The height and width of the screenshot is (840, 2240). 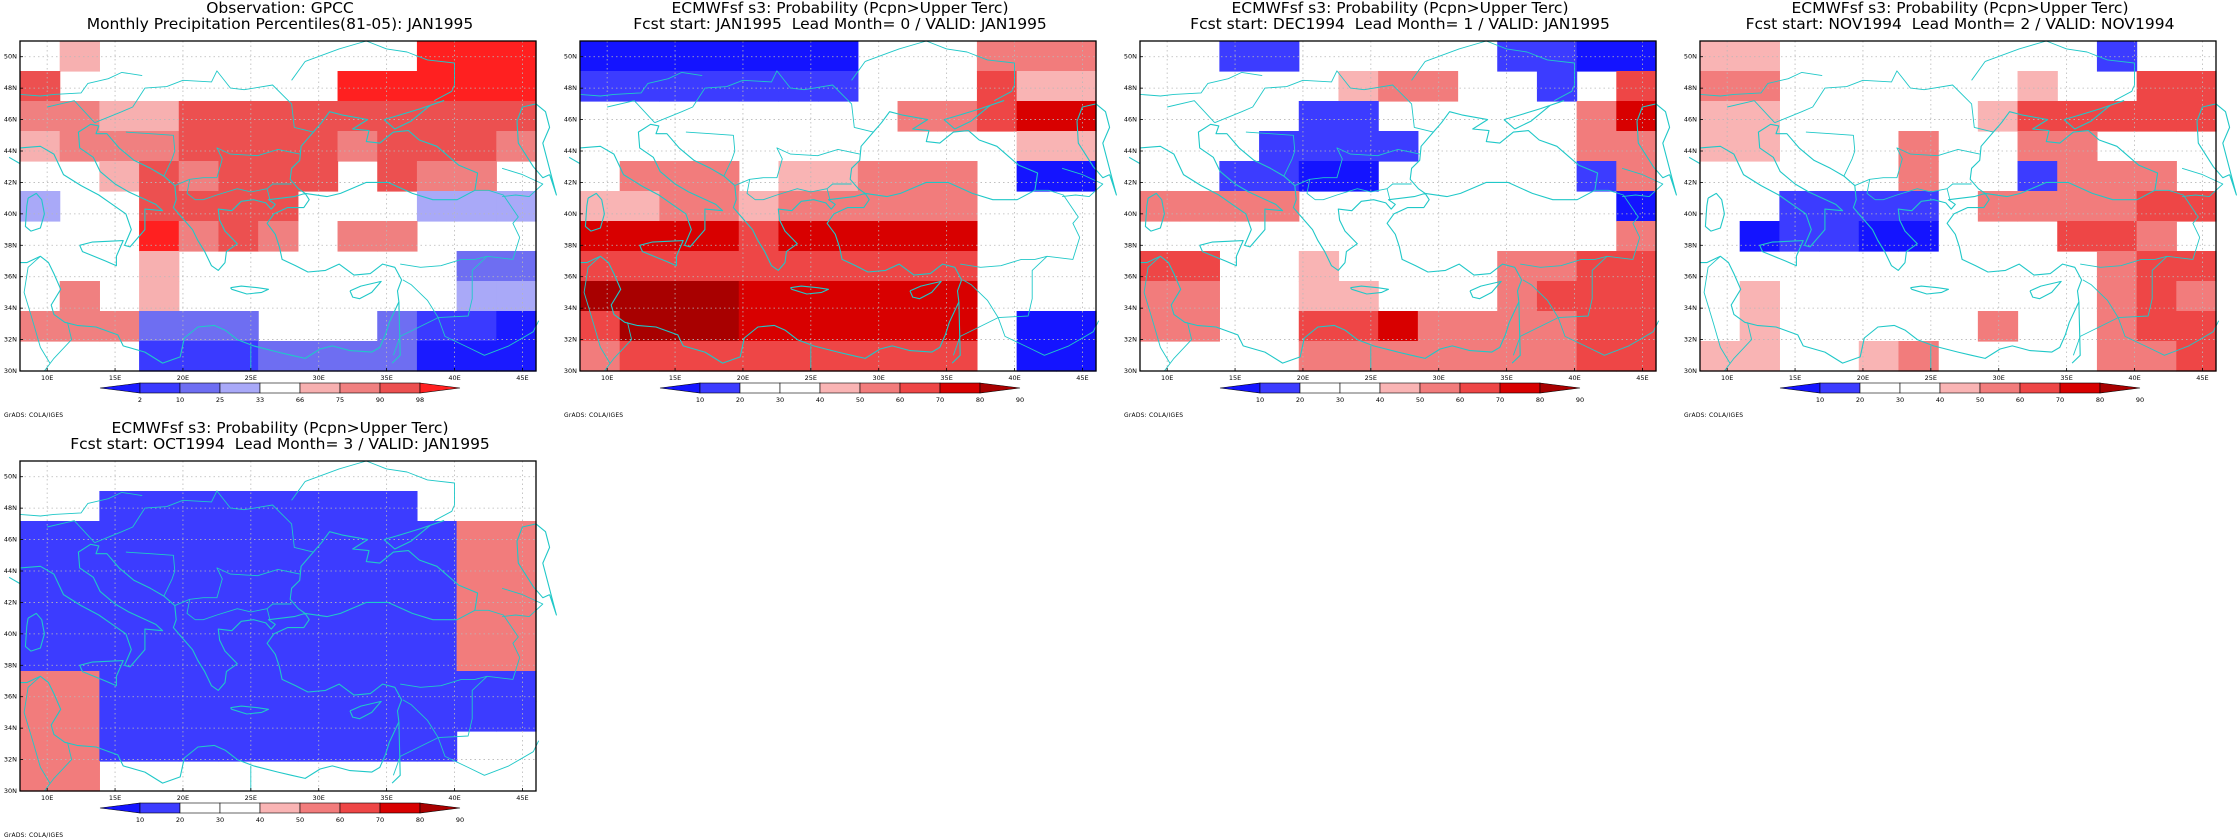 I want to click on lon-tick-label: 35E, so click(x=1506, y=378).